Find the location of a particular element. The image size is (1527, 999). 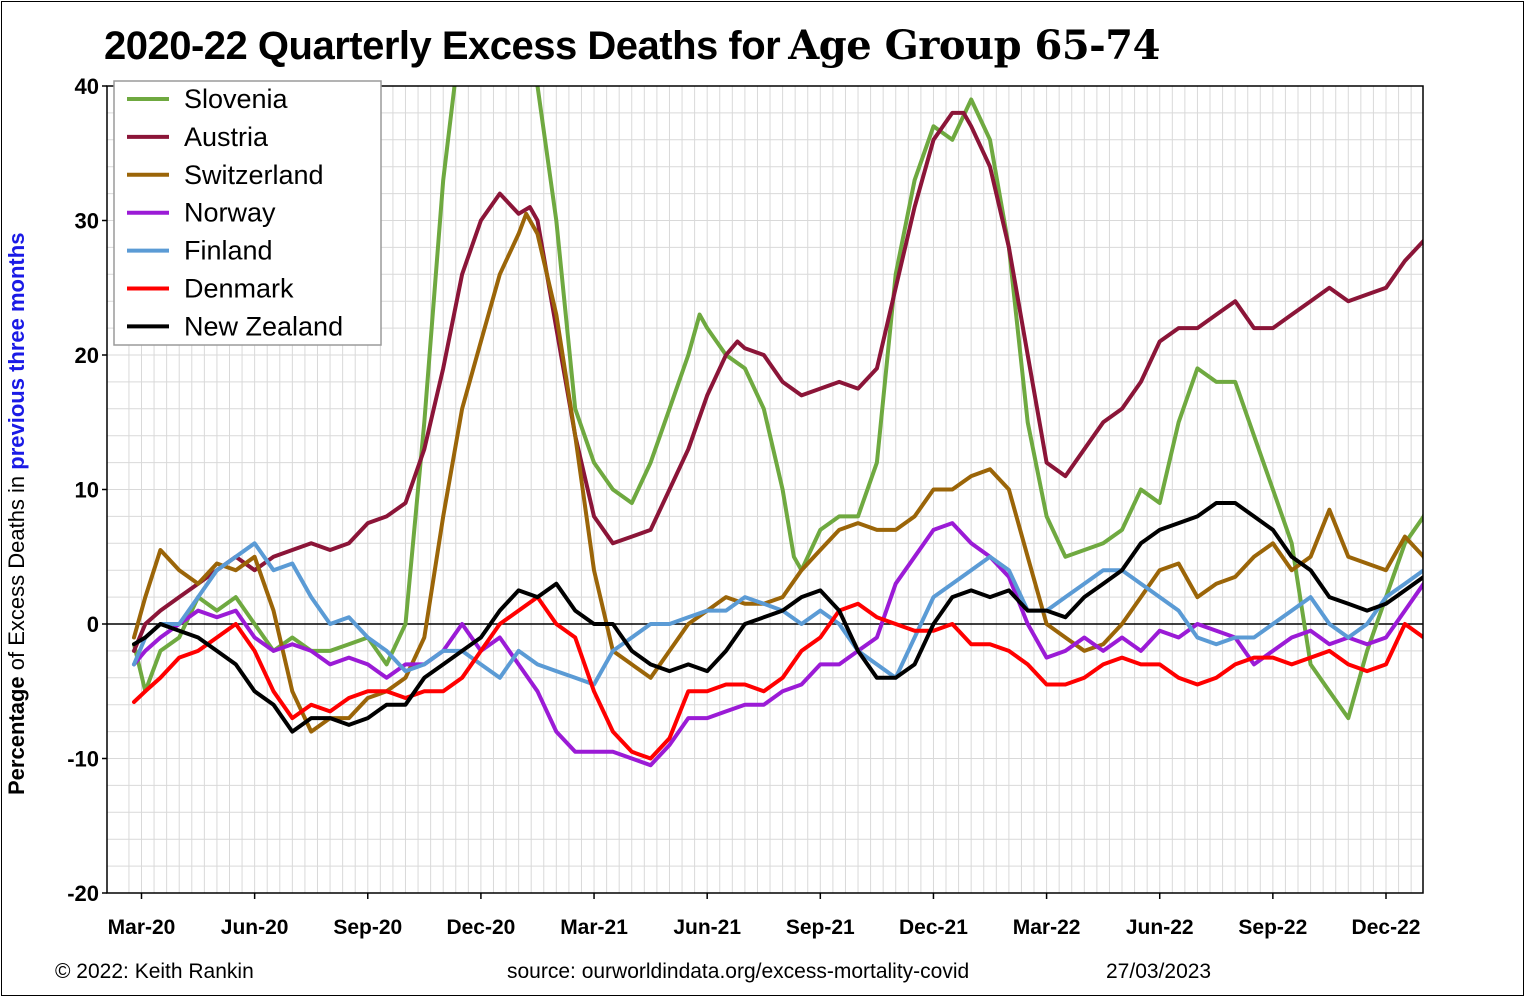

y-tick-label: 0 is located at coordinates (93, 624).